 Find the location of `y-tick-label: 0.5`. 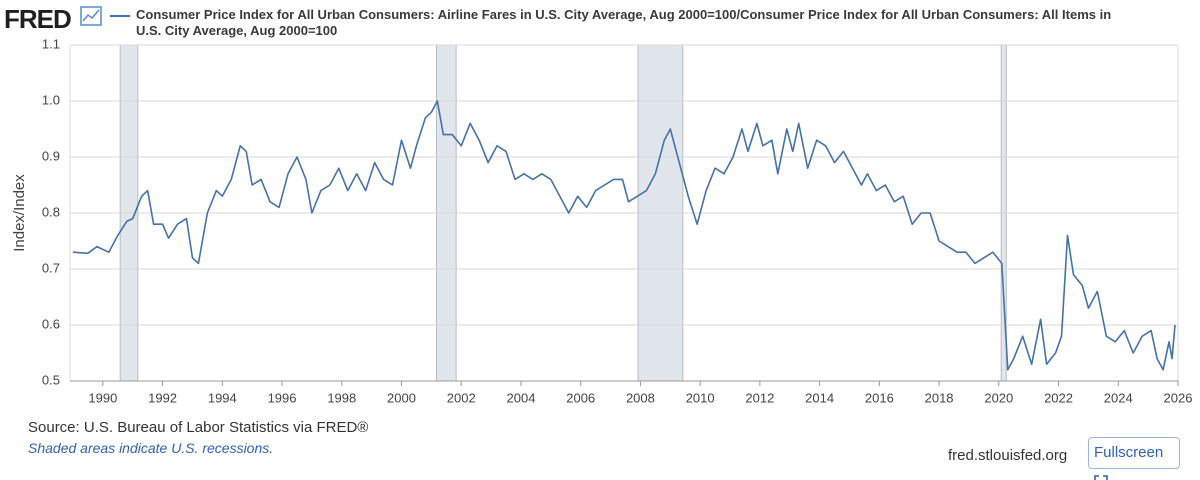

y-tick-label: 0.5 is located at coordinates (51, 379).